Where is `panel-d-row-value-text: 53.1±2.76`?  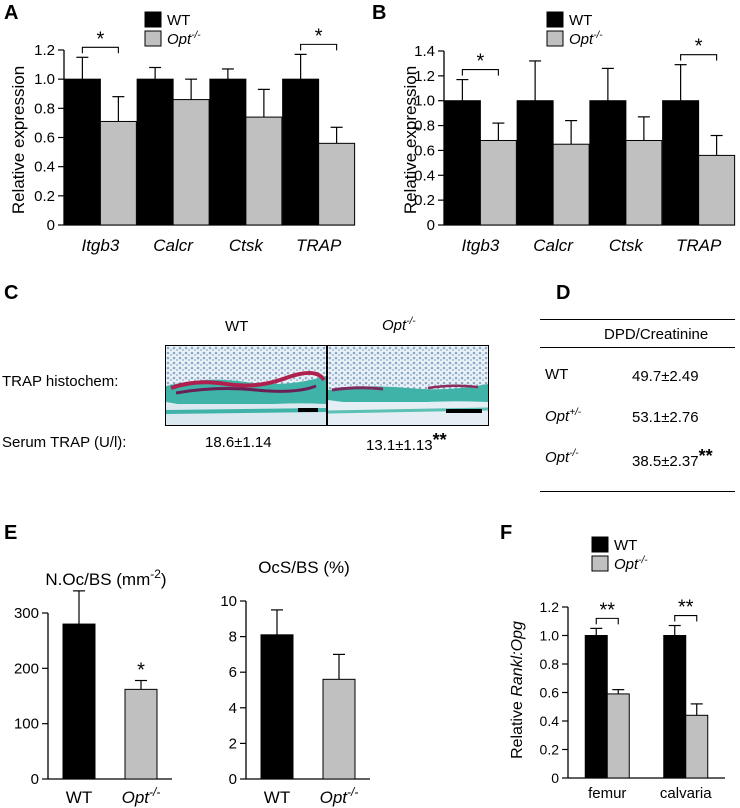 panel-d-row-value-text: 53.1±2.76 is located at coordinates (665, 417).